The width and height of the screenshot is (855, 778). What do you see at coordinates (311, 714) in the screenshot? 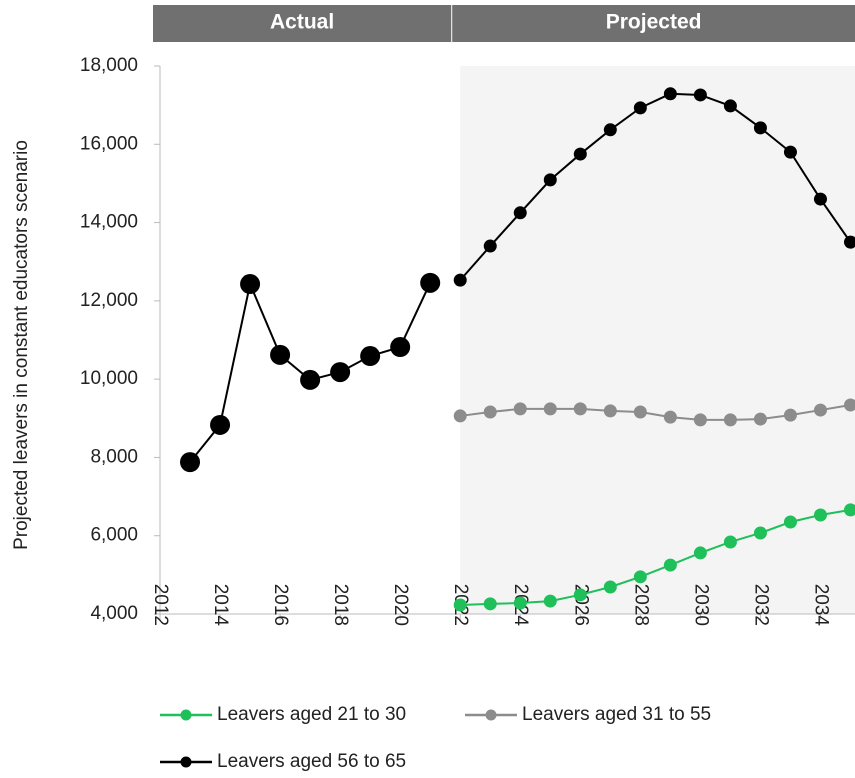
I see `legend-label: Leavers aged 21 to 30` at bounding box center [311, 714].